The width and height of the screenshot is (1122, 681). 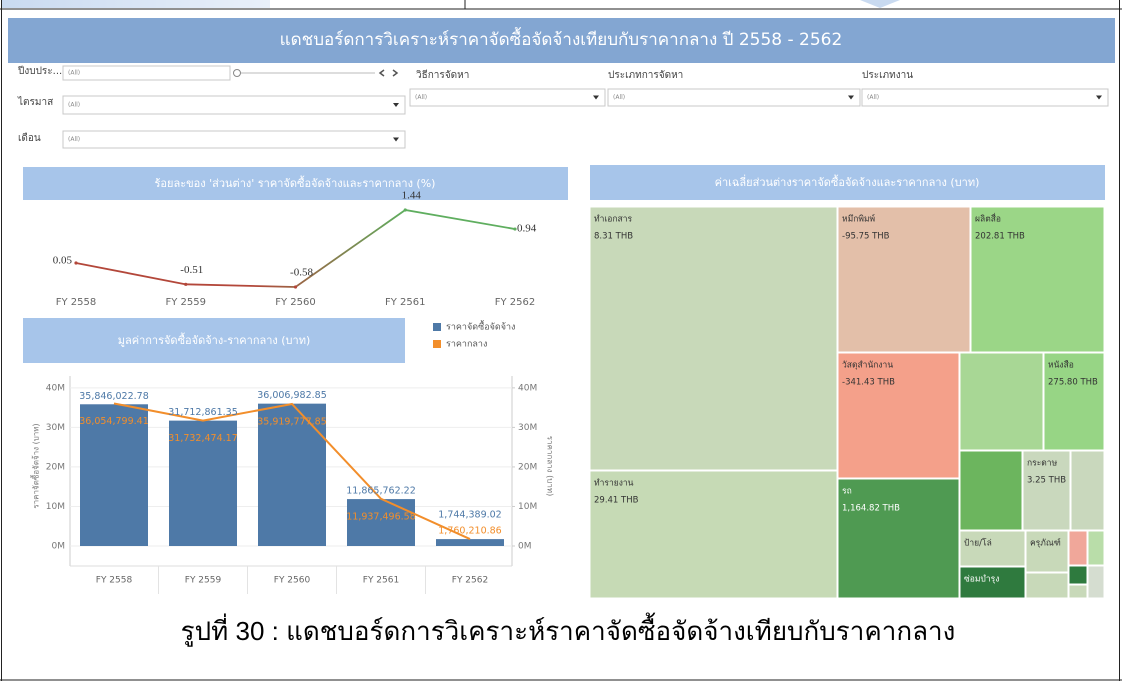 What do you see at coordinates (988, 219) in the screenshot?
I see `treemap-label: ผลิตสื่อ` at bounding box center [988, 219].